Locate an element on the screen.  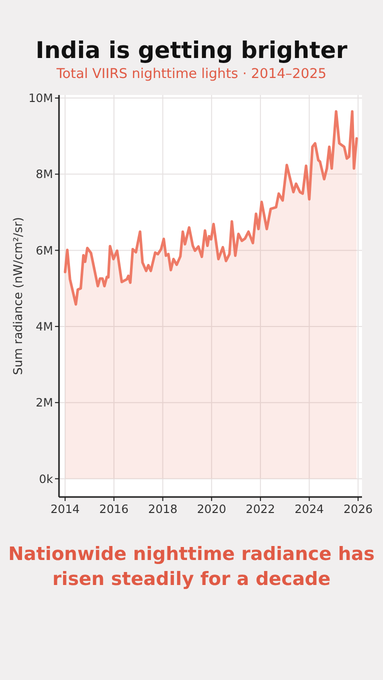
y-tick-label: 0k is located at coordinates (46, 479).